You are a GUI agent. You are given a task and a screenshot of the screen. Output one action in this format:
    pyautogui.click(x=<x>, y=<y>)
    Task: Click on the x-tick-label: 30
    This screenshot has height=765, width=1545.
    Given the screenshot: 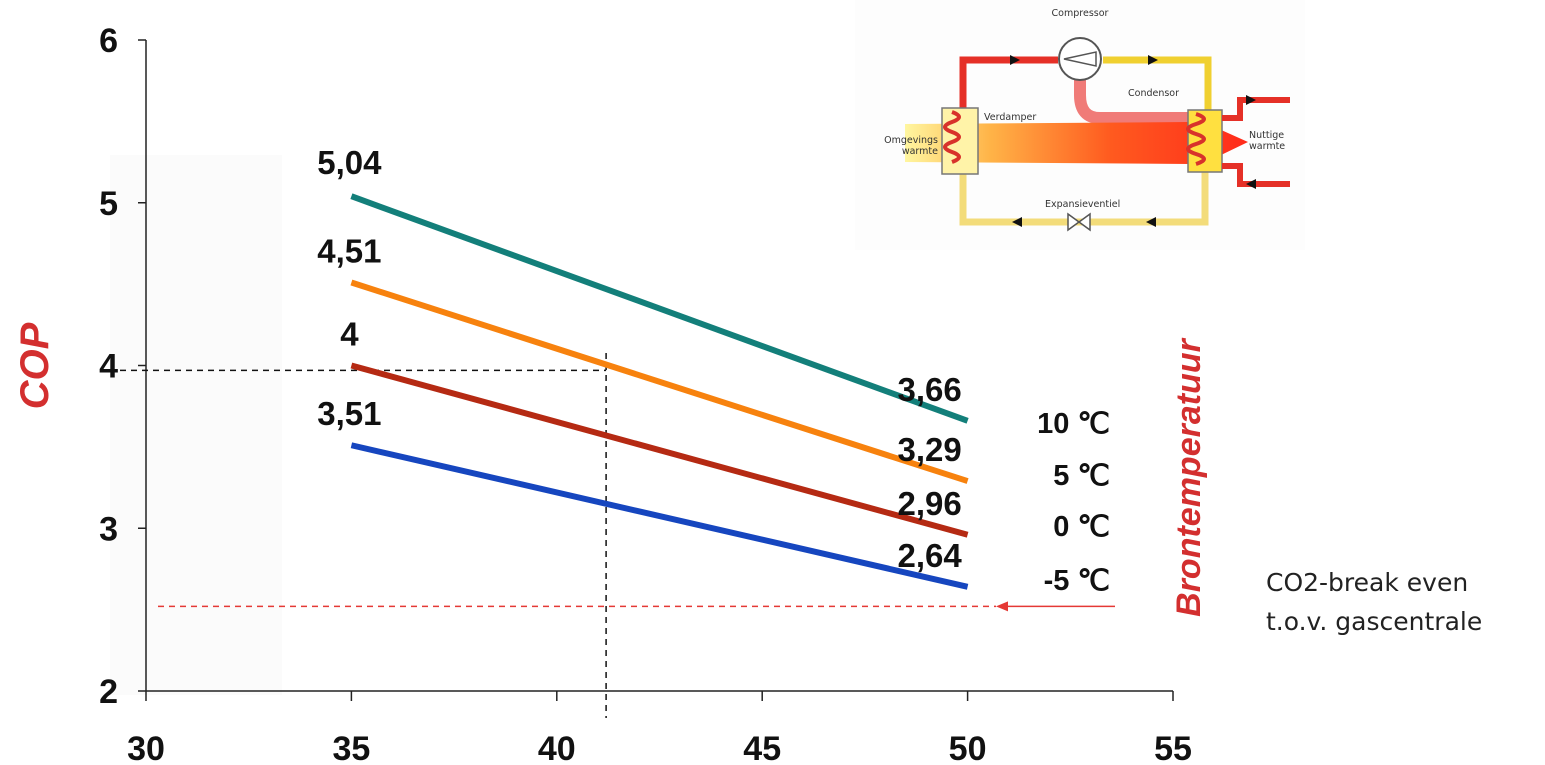 What is the action you would take?
    pyautogui.click(x=146, y=747)
    